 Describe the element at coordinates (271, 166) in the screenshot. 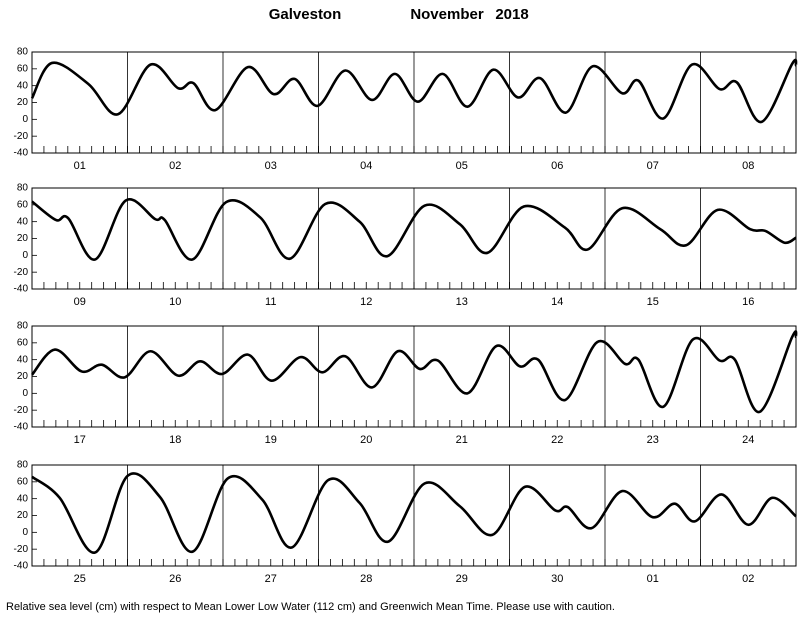

I see `day-label: 03` at that location.